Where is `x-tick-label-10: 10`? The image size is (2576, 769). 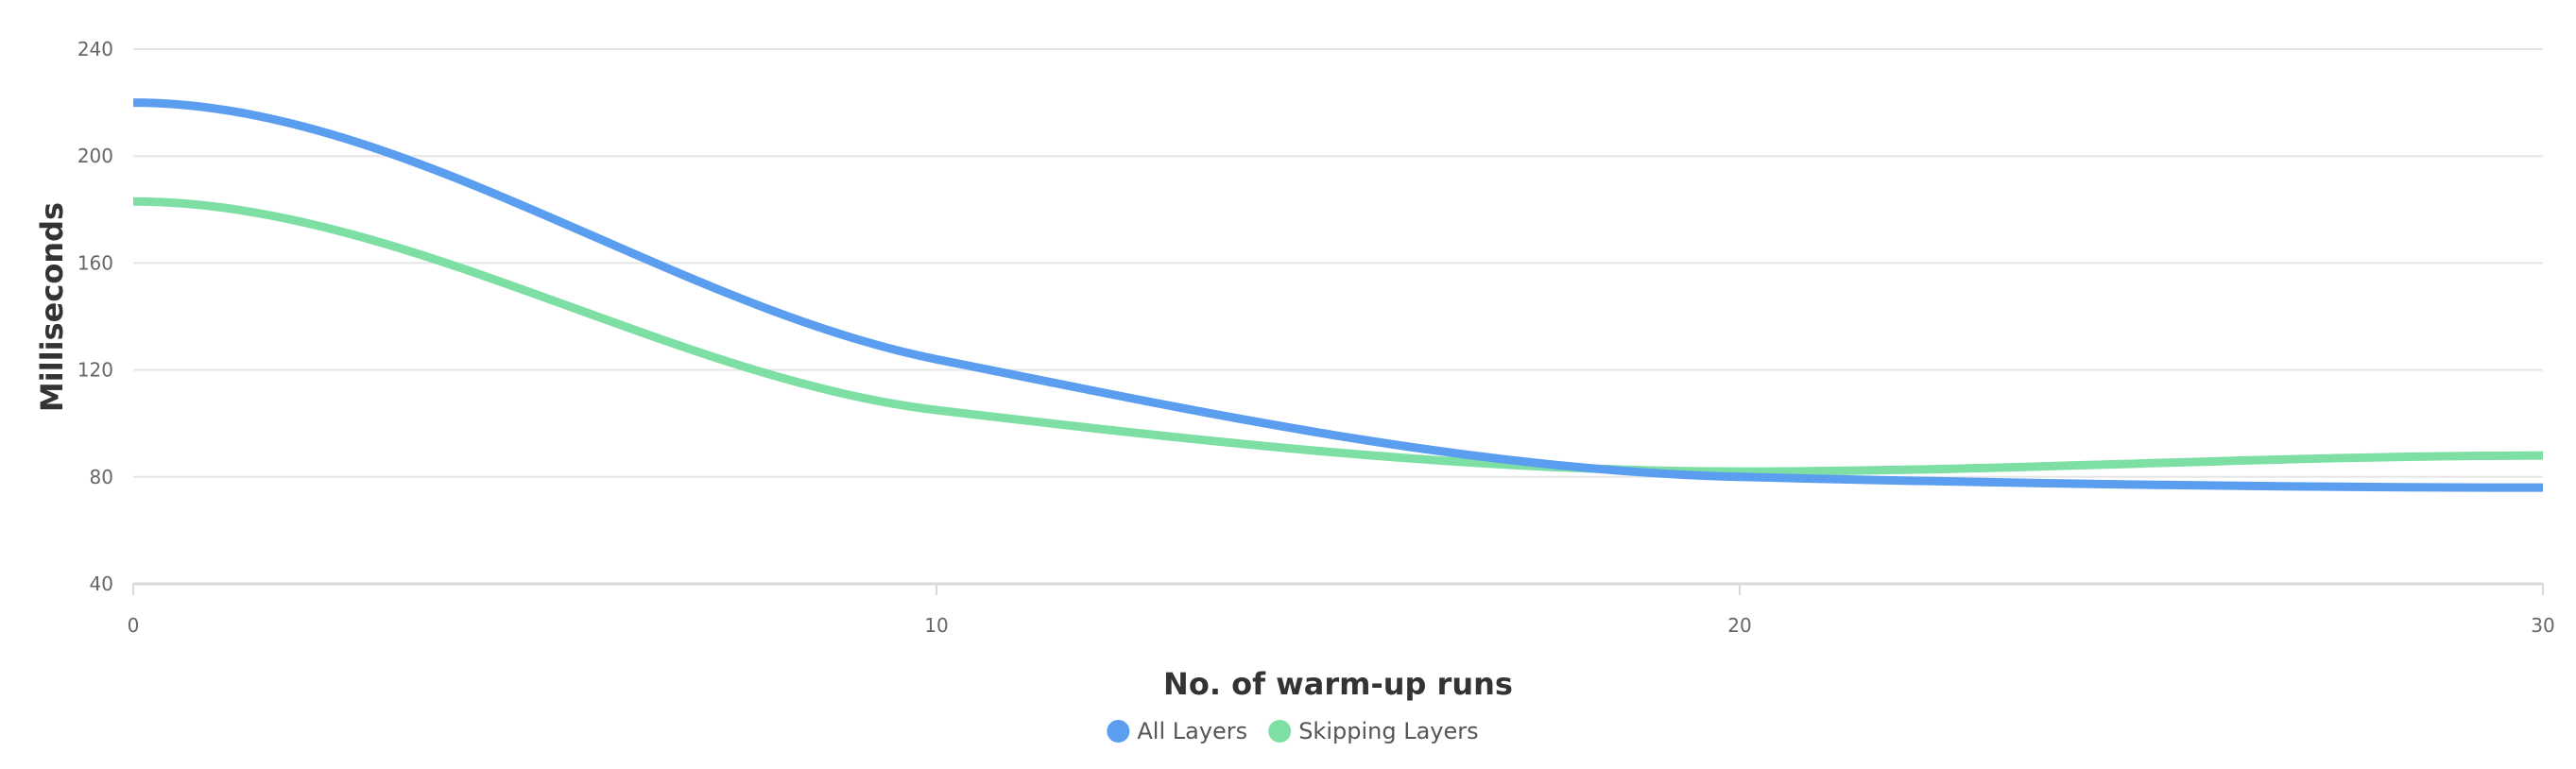
x-tick-label-10: 10 is located at coordinates (936, 625).